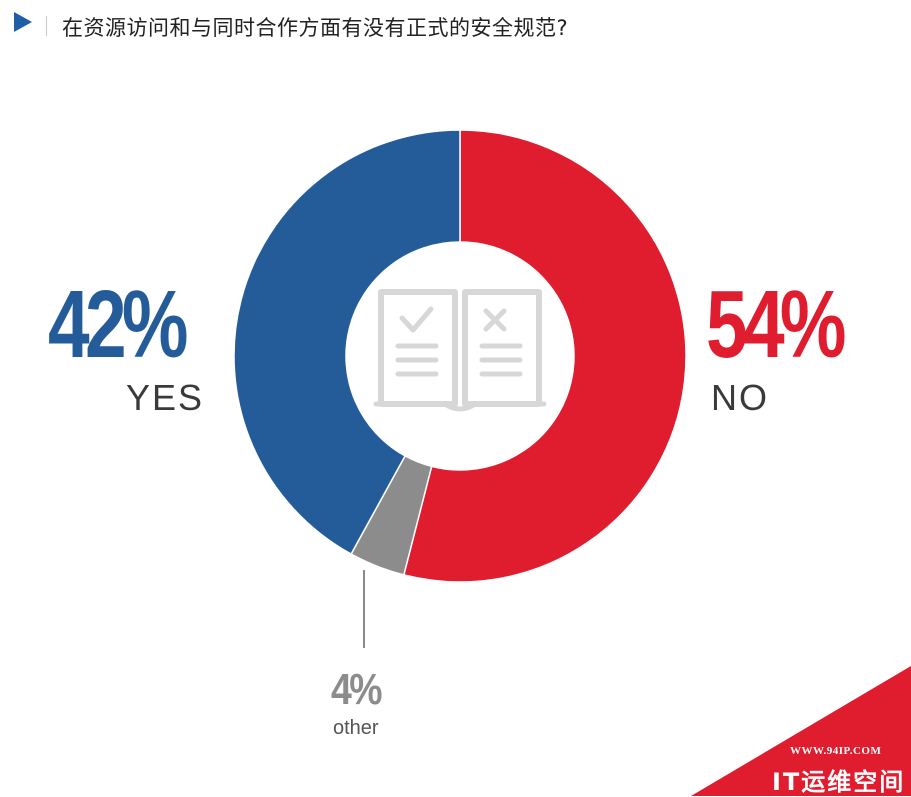  What do you see at coordinates (315, 28) in the screenshot?
I see `page-title: 在资源访问和与同时合作方面有没有正式的安全规范?` at bounding box center [315, 28].